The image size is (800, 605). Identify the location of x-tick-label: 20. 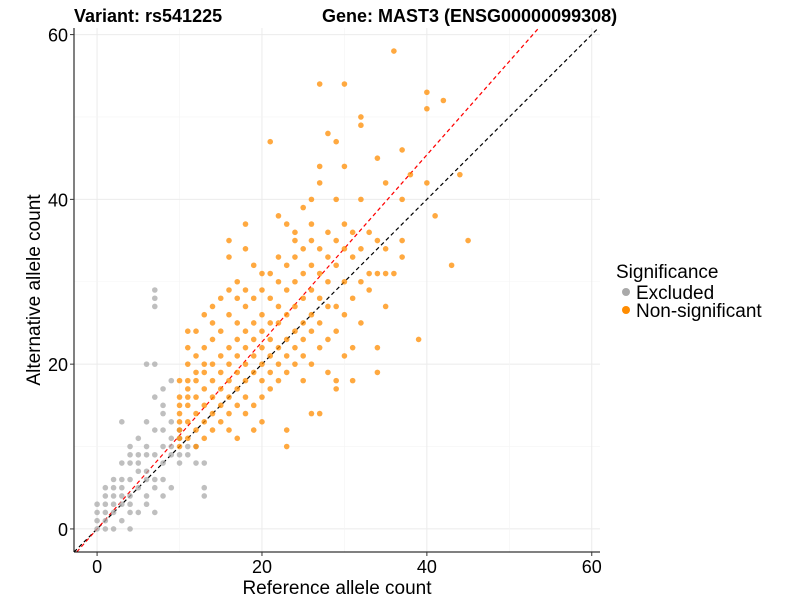
(262, 567).